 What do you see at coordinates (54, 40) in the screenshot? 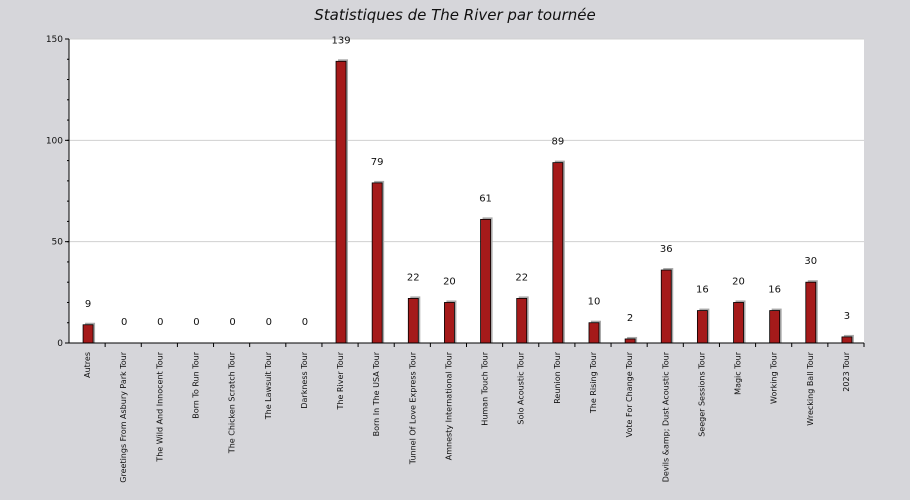
I see `y-tick-label: 150` at bounding box center [54, 40].